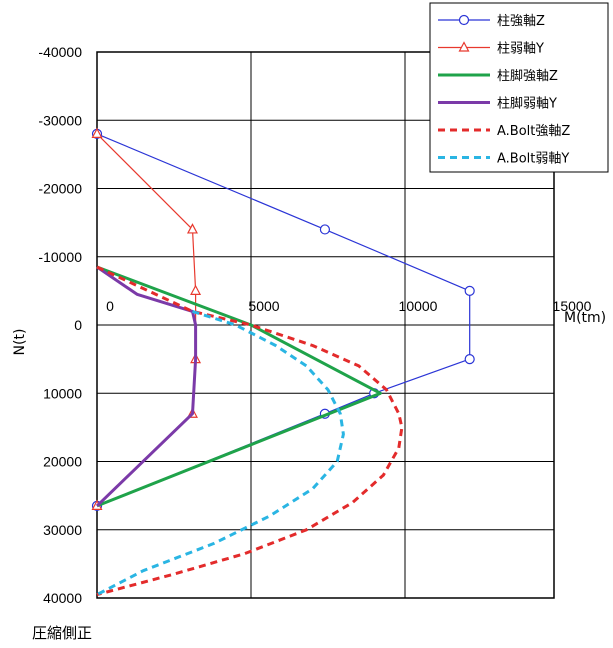  Describe the element at coordinates (62, 598) in the screenshot. I see `y-tick-label: 40000` at that location.